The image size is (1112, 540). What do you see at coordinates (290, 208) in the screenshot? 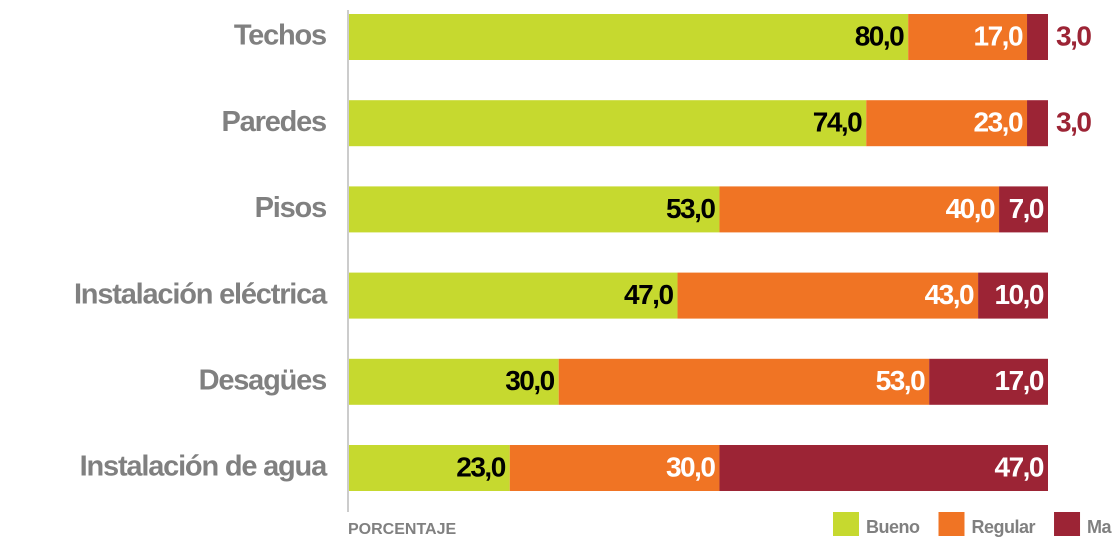
I see `category-label: Pisos` at bounding box center [290, 208].